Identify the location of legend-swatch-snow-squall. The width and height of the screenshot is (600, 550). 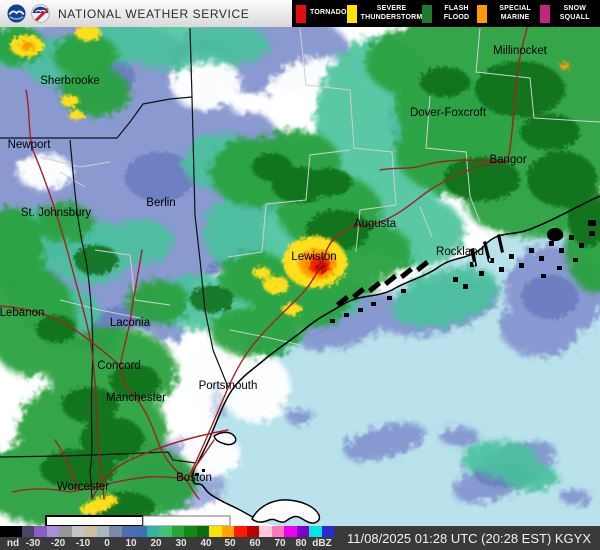
(544, 13).